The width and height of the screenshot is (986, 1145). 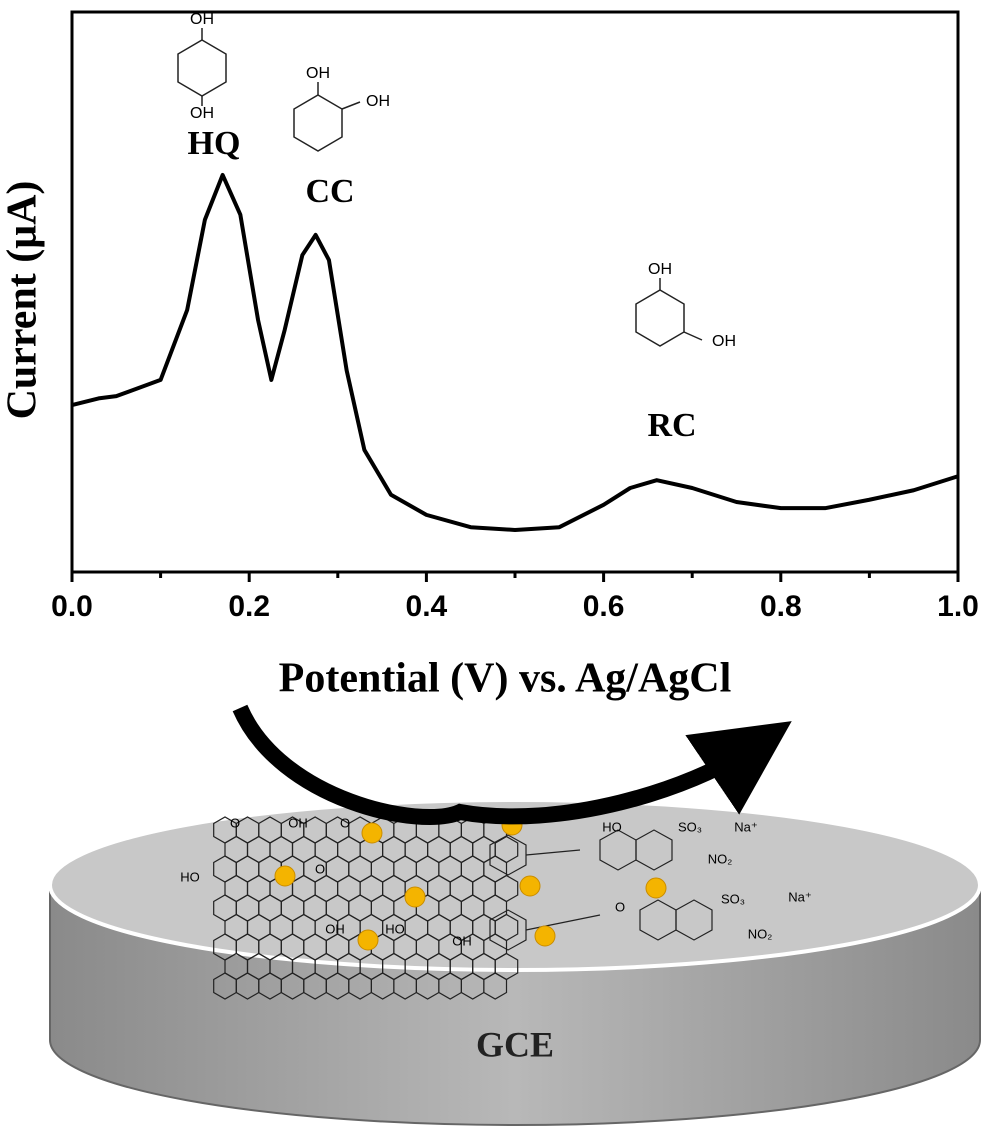 I want to click on peak-label: CC, so click(x=329, y=191).